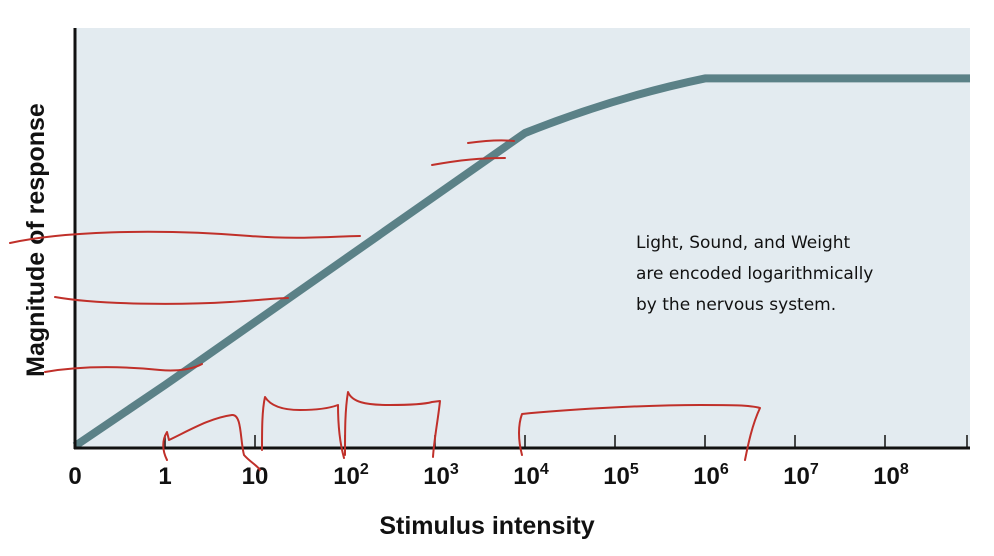  I want to click on x-tick-label: 10⁶, so click(711, 475).